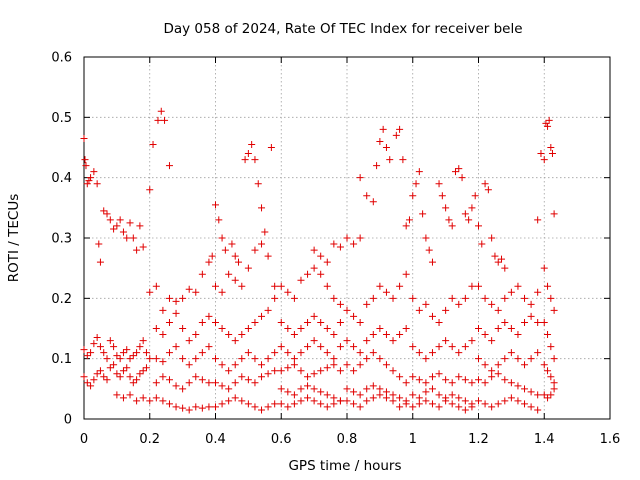  What do you see at coordinates (84, 439) in the screenshot?
I see `x-tick-label: 0` at bounding box center [84, 439].